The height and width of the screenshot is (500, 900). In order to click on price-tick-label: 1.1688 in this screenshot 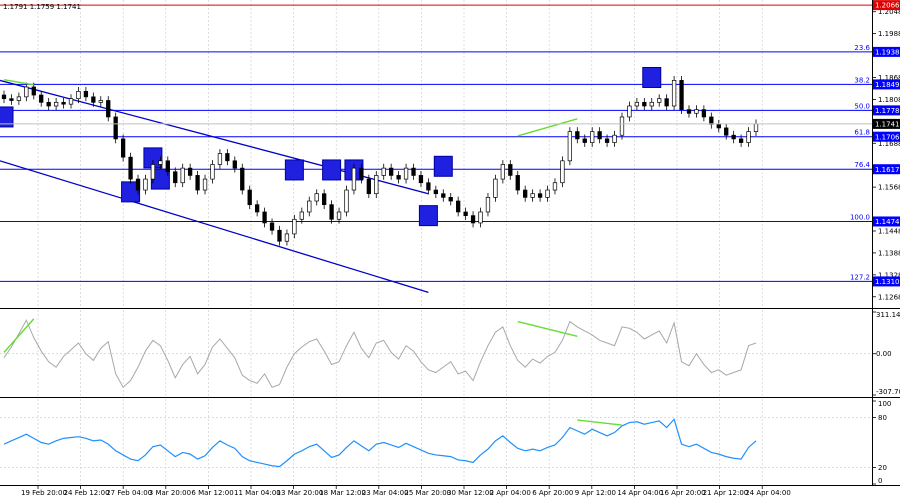, I will do `click(889, 144)`.